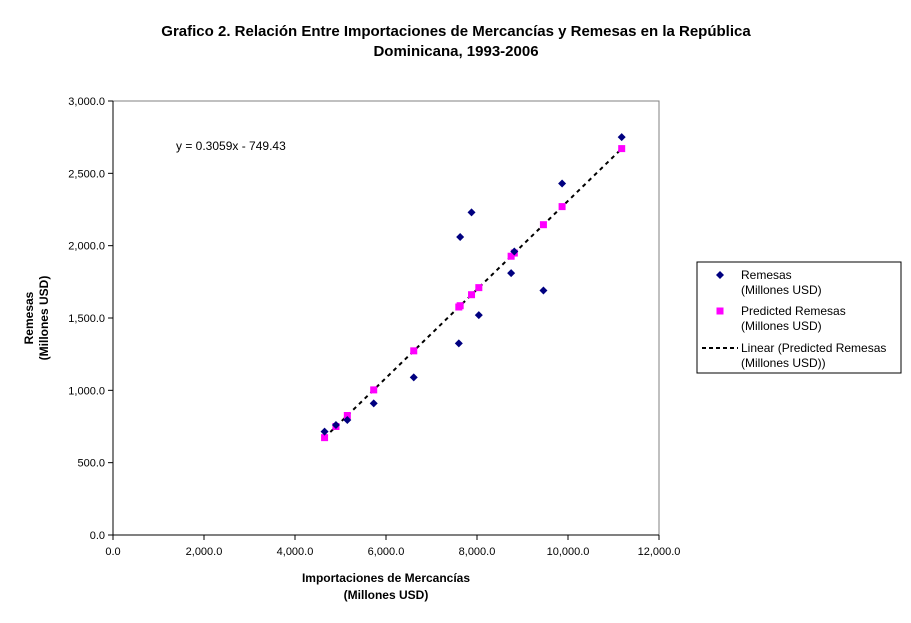  I want to click on legend-entry-remesas: Remesas(Millones USD), so click(769, 282).